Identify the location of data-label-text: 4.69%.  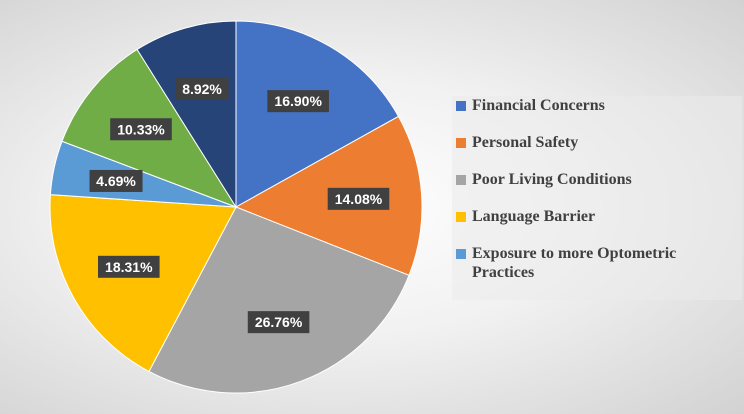
(116, 181).